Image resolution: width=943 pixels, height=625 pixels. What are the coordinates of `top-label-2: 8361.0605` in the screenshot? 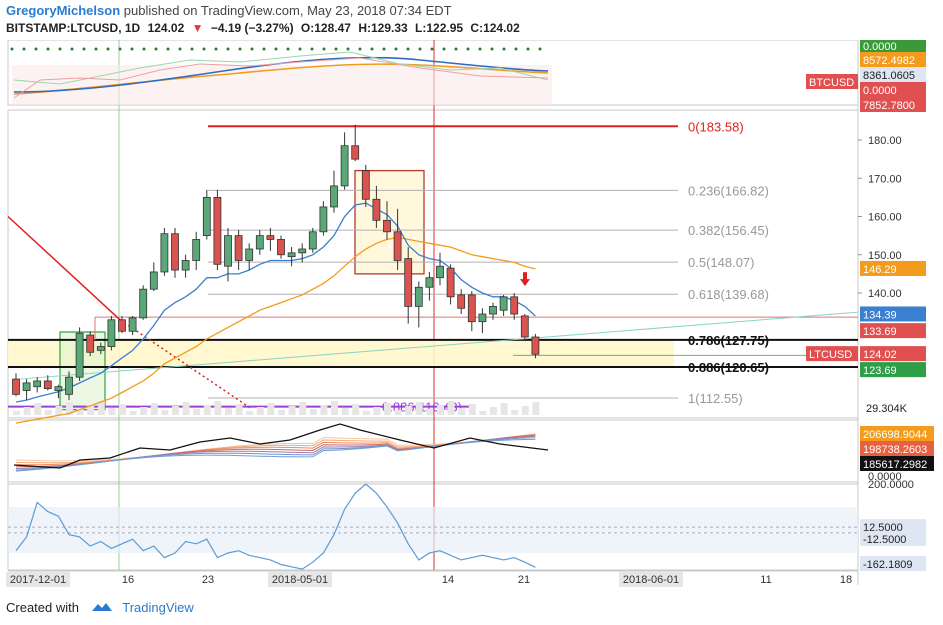 It's located at (889, 76).